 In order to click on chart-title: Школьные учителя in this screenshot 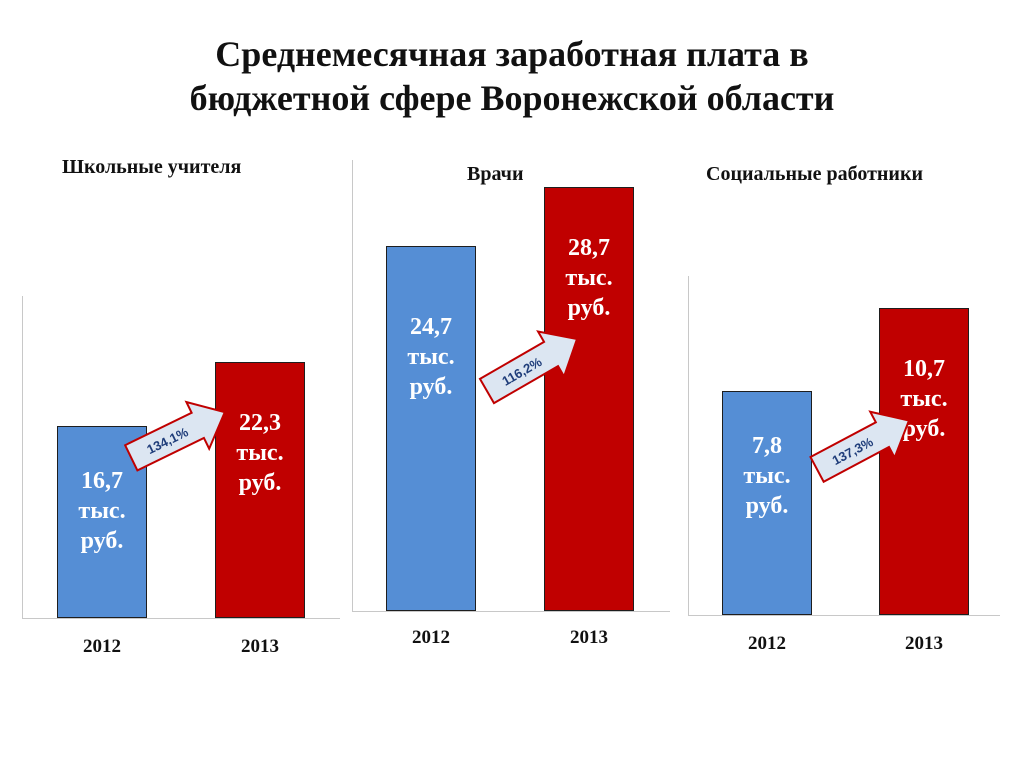, I will do `click(152, 167)`.